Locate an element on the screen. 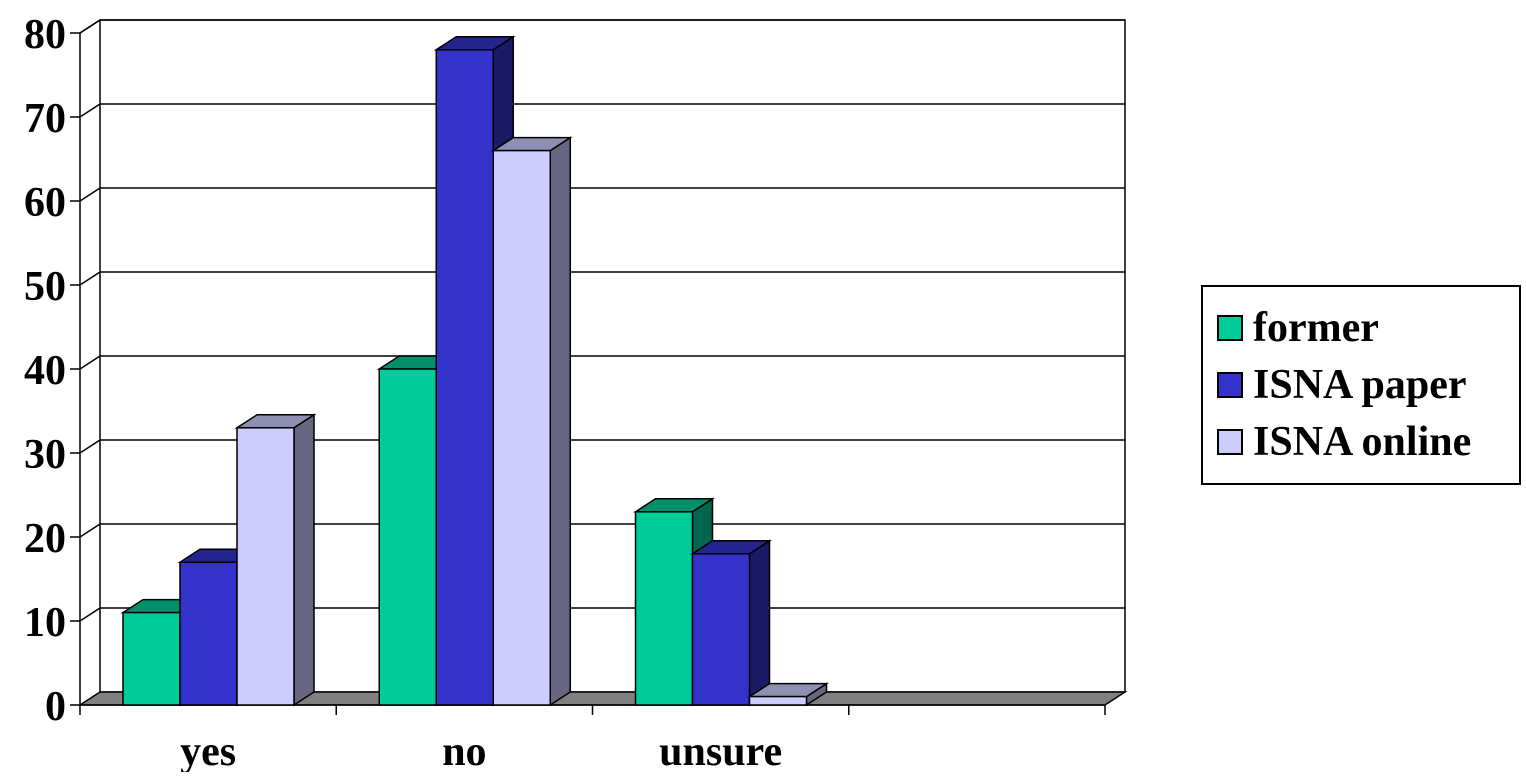 This screenshot has height=777, width=1526. legend: former ISNA paper ISNA online is located at coordinates (1361, 385).